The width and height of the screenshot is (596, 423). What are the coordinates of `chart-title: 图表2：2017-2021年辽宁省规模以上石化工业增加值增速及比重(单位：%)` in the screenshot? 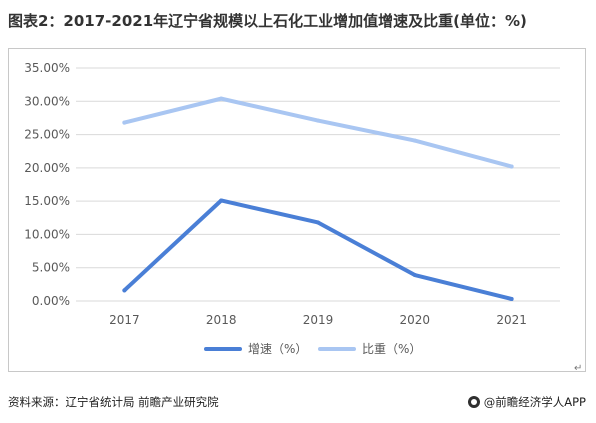 It's located at (267, 21).